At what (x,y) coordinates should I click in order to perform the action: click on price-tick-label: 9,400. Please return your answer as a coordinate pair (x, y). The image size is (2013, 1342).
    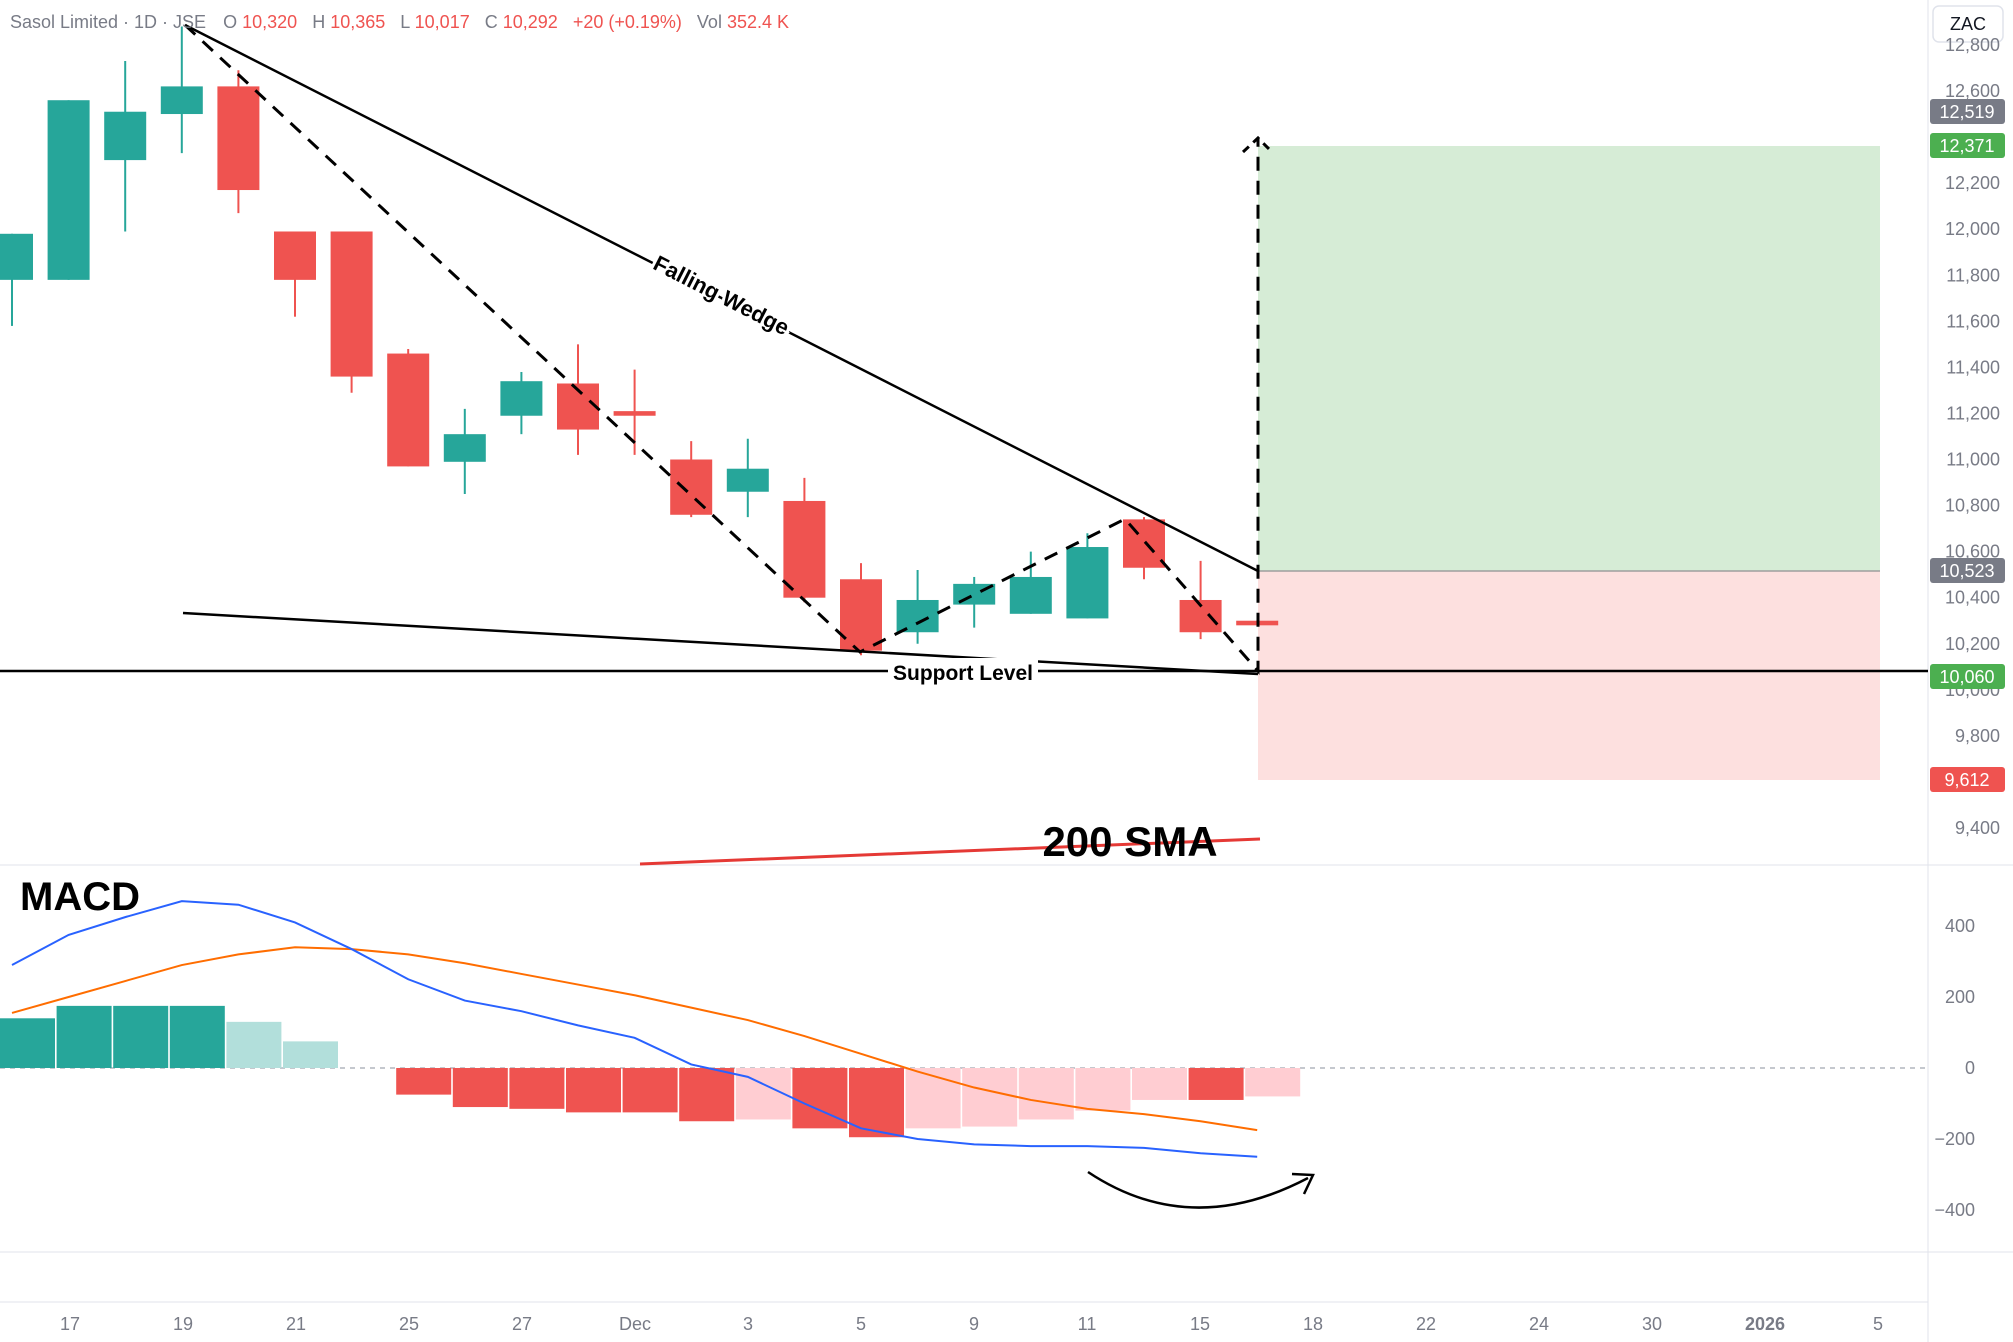
    Looking at the image, I should click on (1977, 828).